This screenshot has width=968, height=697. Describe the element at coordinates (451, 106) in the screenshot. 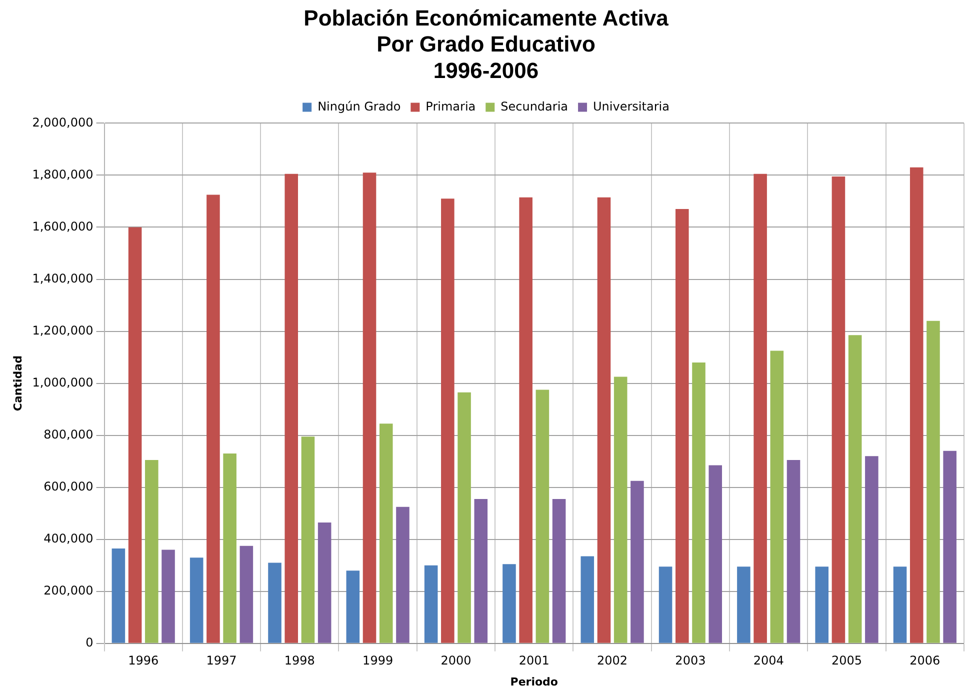

I see `legend-label: Primaria` at that location.